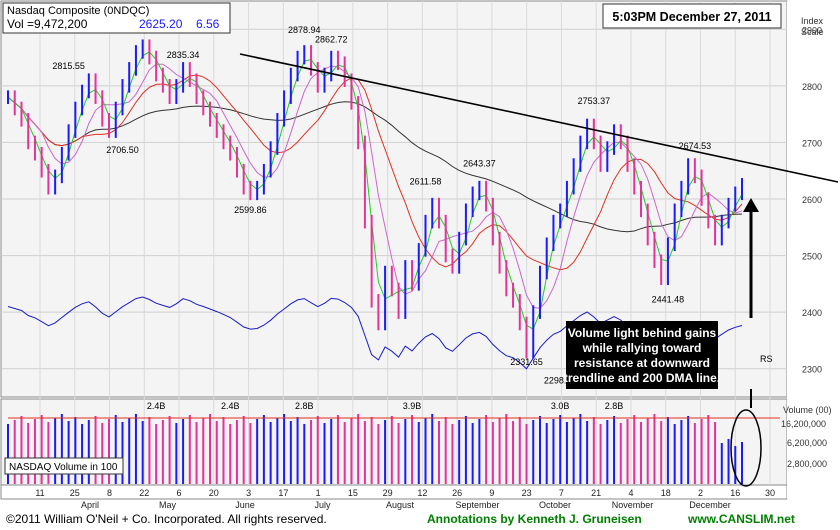 The height and width of the screenshot is (530, 840). Describe the element at coordinates (161, 24) in the screenshot. I see `price-text: 2625.20` at that location.